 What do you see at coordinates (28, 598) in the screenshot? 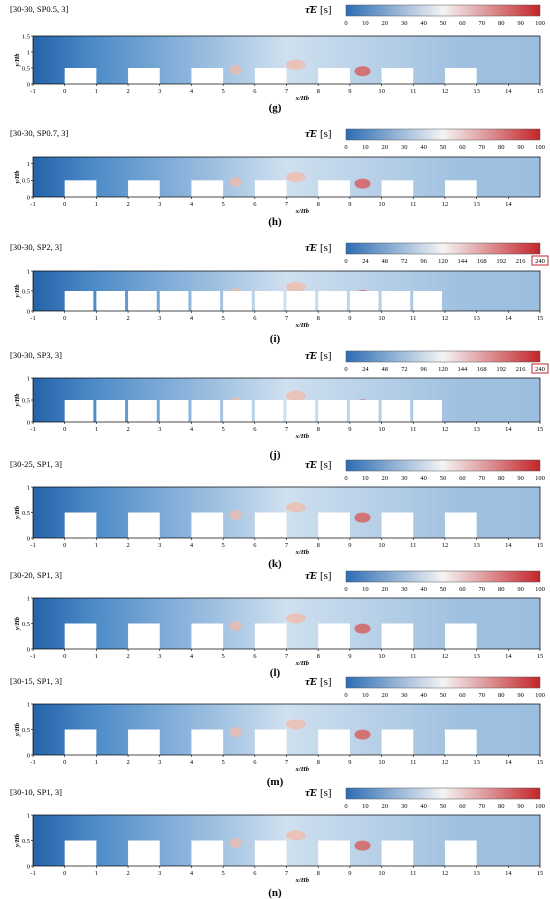
I see `y-tick-label: 1` at bounding box center [28, 598].